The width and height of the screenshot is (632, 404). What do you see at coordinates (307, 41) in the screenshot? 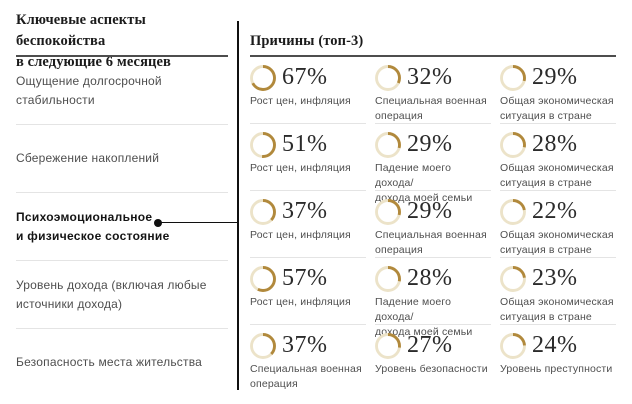
I see `reasons-panel-title: Причины (топ-3)` at bounding box center [307, 41].